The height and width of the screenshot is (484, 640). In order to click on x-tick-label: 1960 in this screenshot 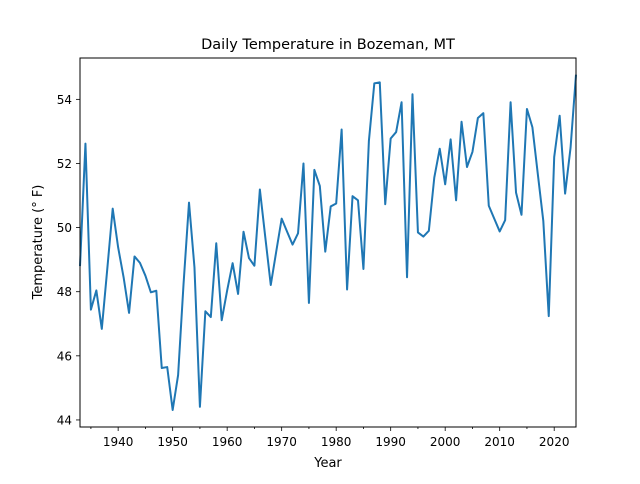, I will do `click(227, 442)`.